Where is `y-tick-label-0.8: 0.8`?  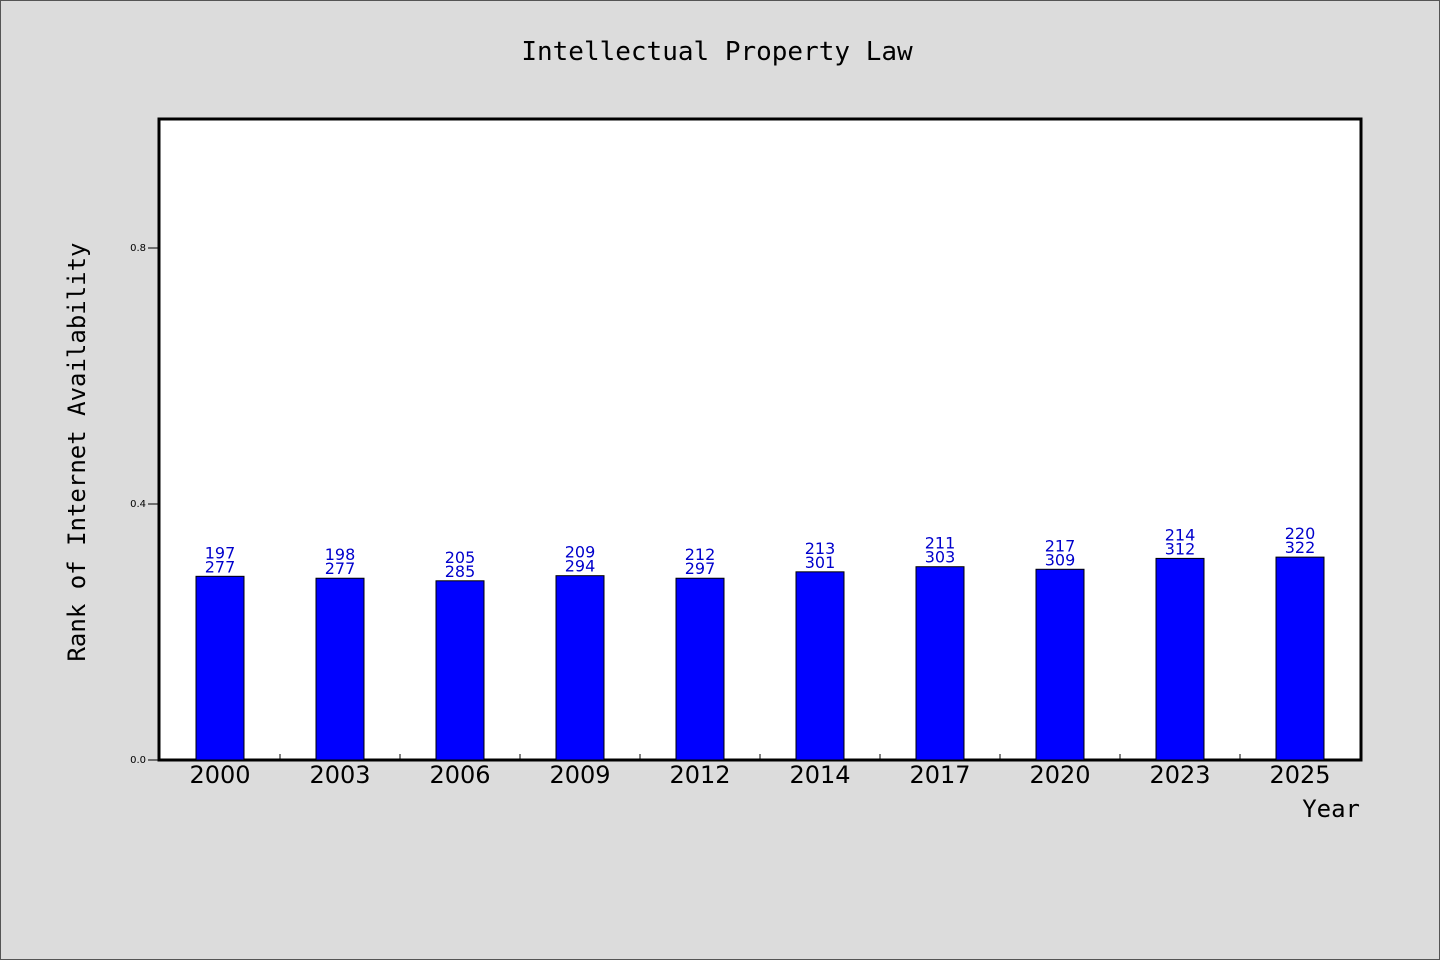 y-tick-label-0.8: 0.8 is located at coordinates (138, 248).